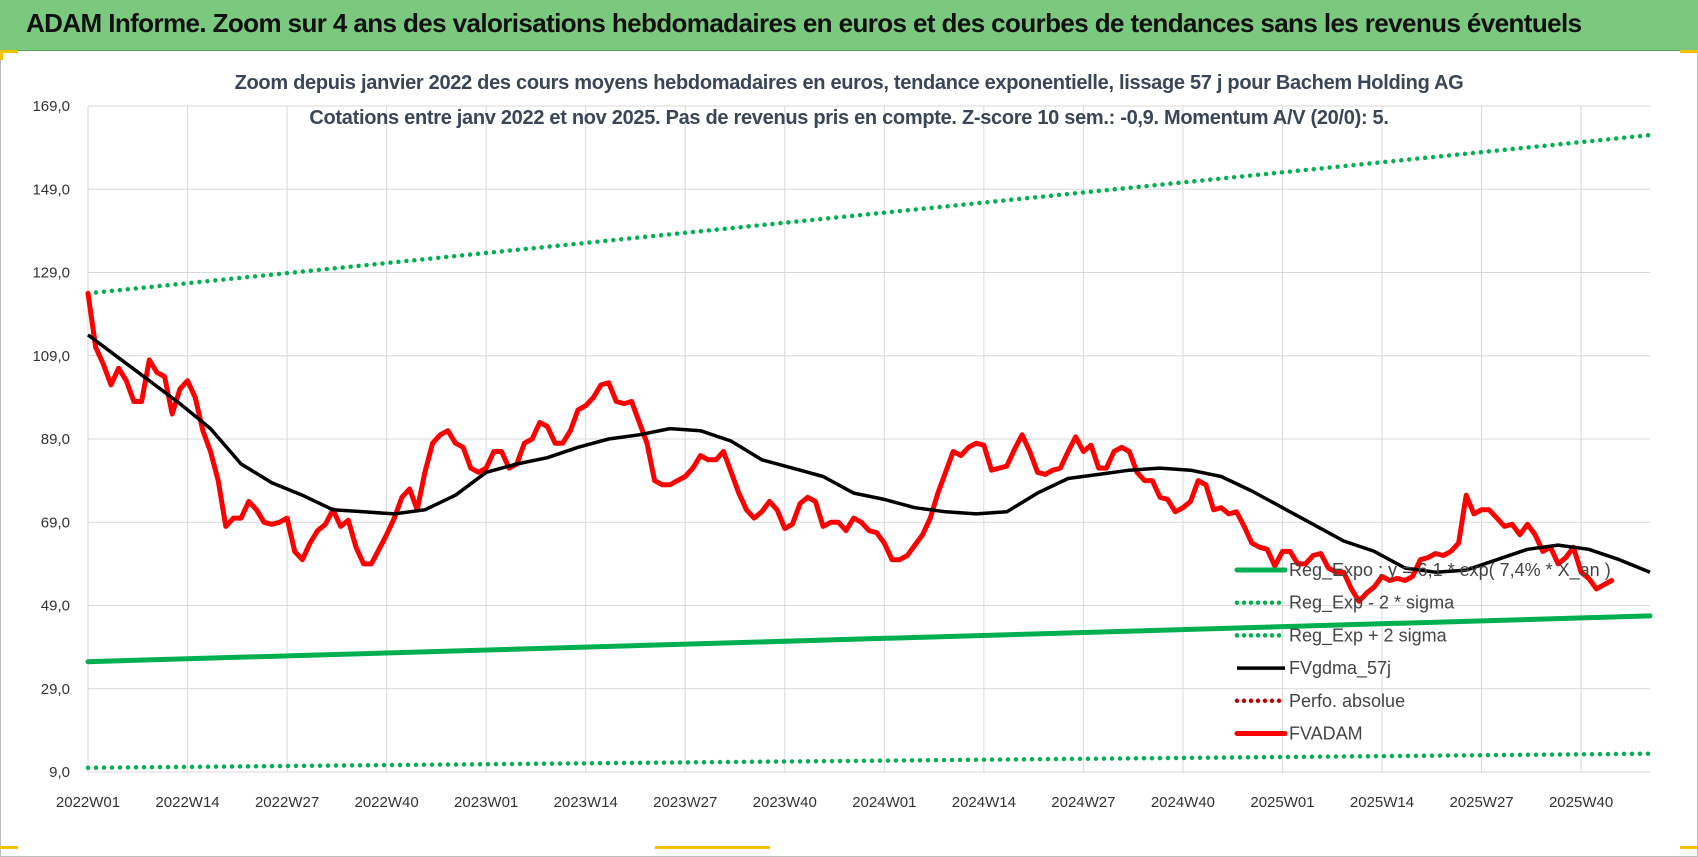 This screenshot has height=857, width=1698. What do you see at coordinates (55, 606) in the screenshot?
I see `y-tick-label: 49,0` at bounding box center [55, 606].